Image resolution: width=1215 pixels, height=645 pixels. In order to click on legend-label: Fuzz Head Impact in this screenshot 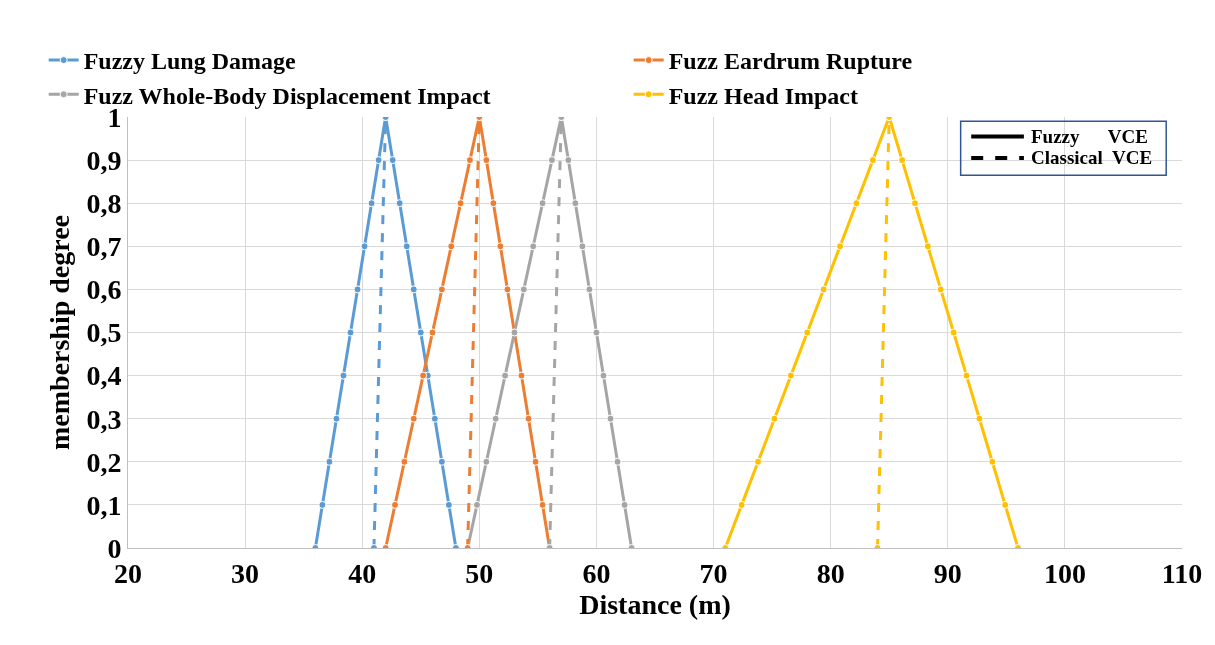, I will do `click(763, 95)`.